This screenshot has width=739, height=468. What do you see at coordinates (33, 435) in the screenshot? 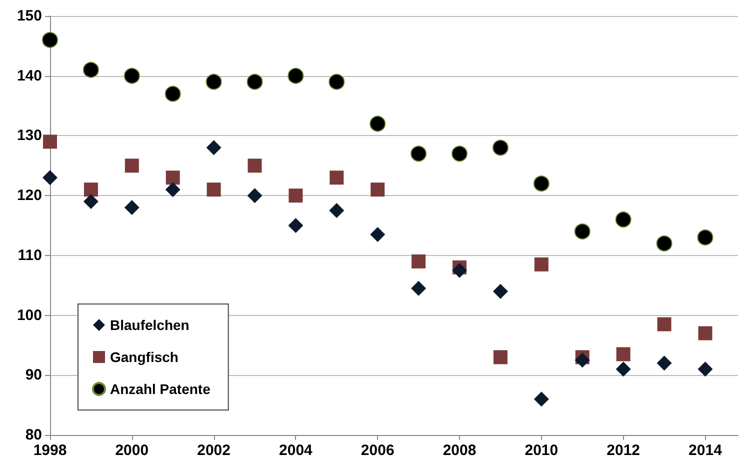
I see `y-tick-label: 80` at bounding box center [33, 435].